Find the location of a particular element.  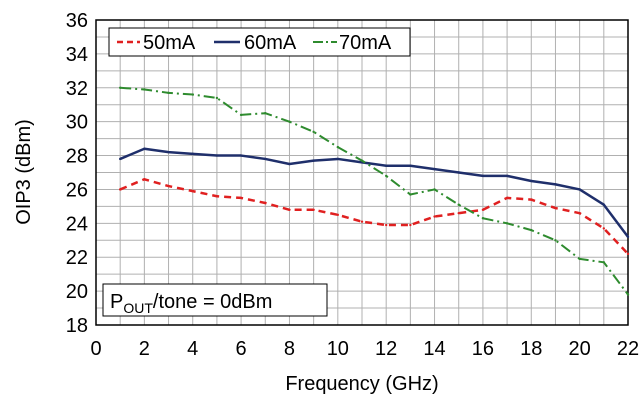

legend: 50mA 60mA 70mA is located at coordinates (259, 42).